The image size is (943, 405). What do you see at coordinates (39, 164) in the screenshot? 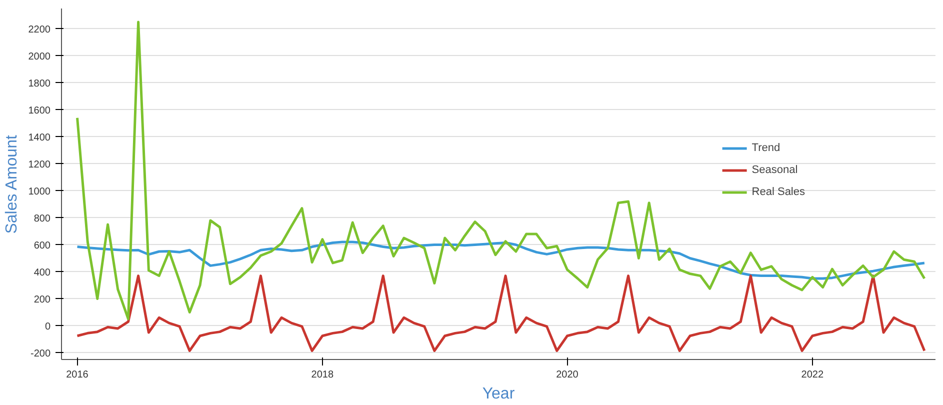
I see `y-tick-label: 1200` at bounding box center [39, 164].